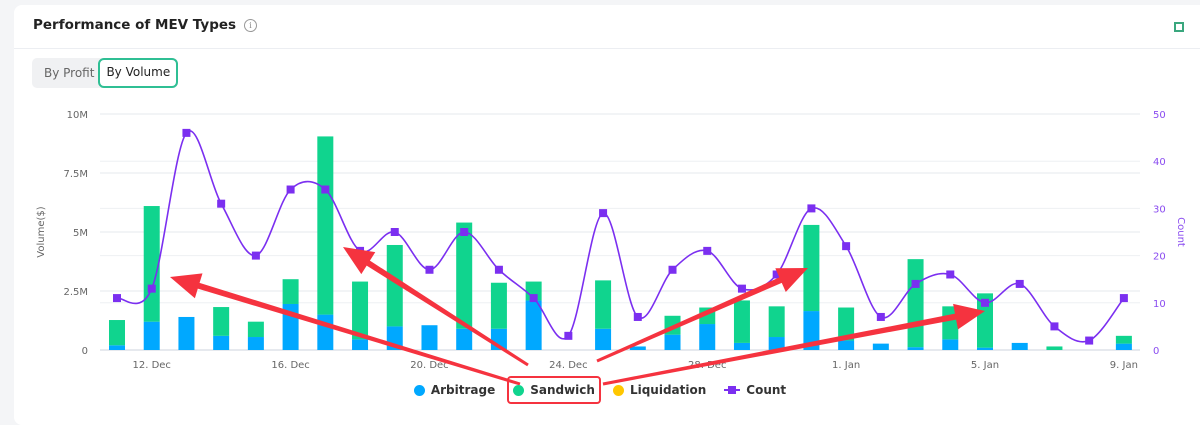 The width and height of the screenshot is (1200, 425). I want to click on card-title-group: Performance of MEV Types i, so click(145, 25).